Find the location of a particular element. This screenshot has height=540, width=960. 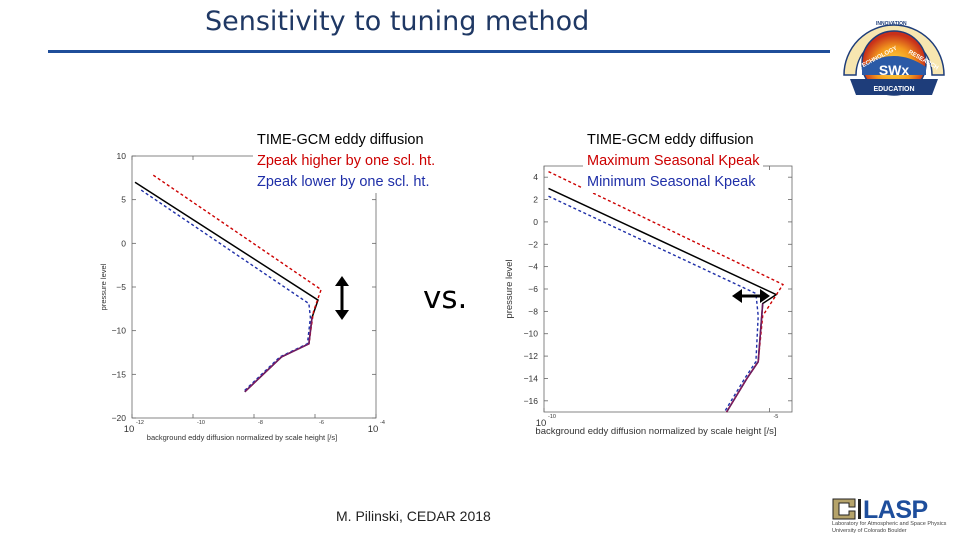

x-tick-label-exponent: -4 is located at coordinates (382, 423).